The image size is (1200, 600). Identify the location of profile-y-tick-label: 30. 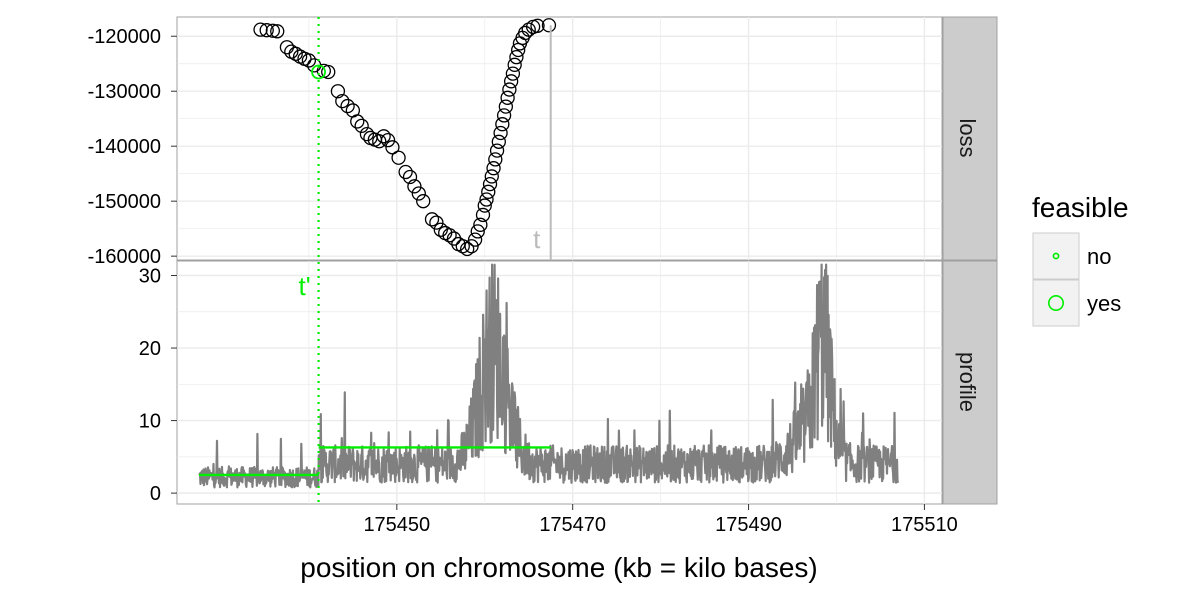
(150, 277).